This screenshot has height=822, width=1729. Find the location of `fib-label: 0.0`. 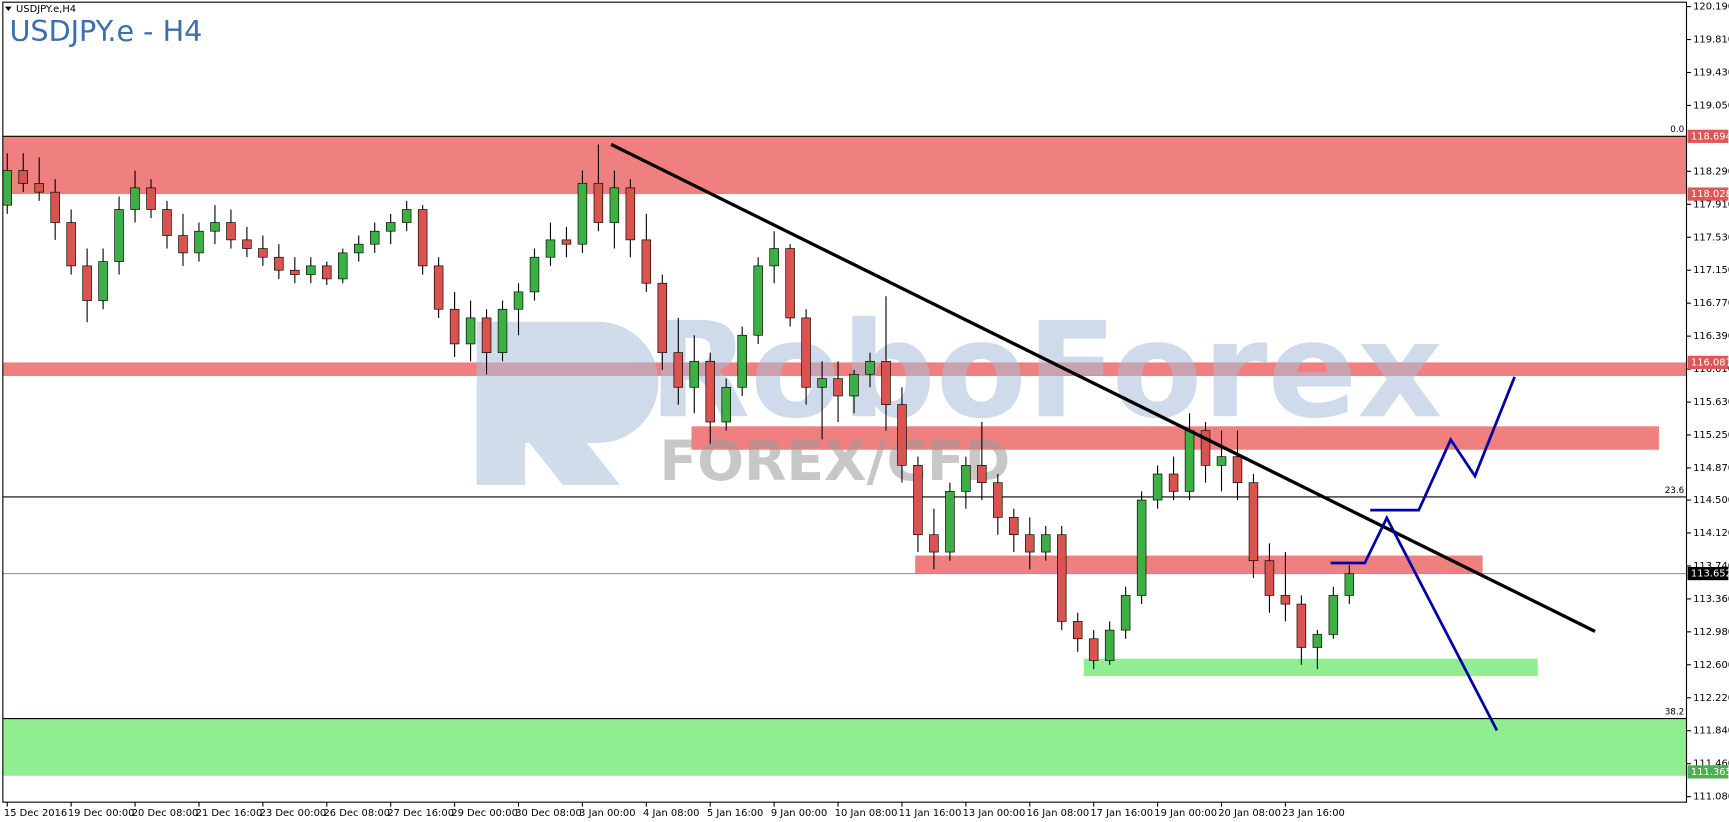

fib-label: 0.0 is located at coordinates (1677, 130).